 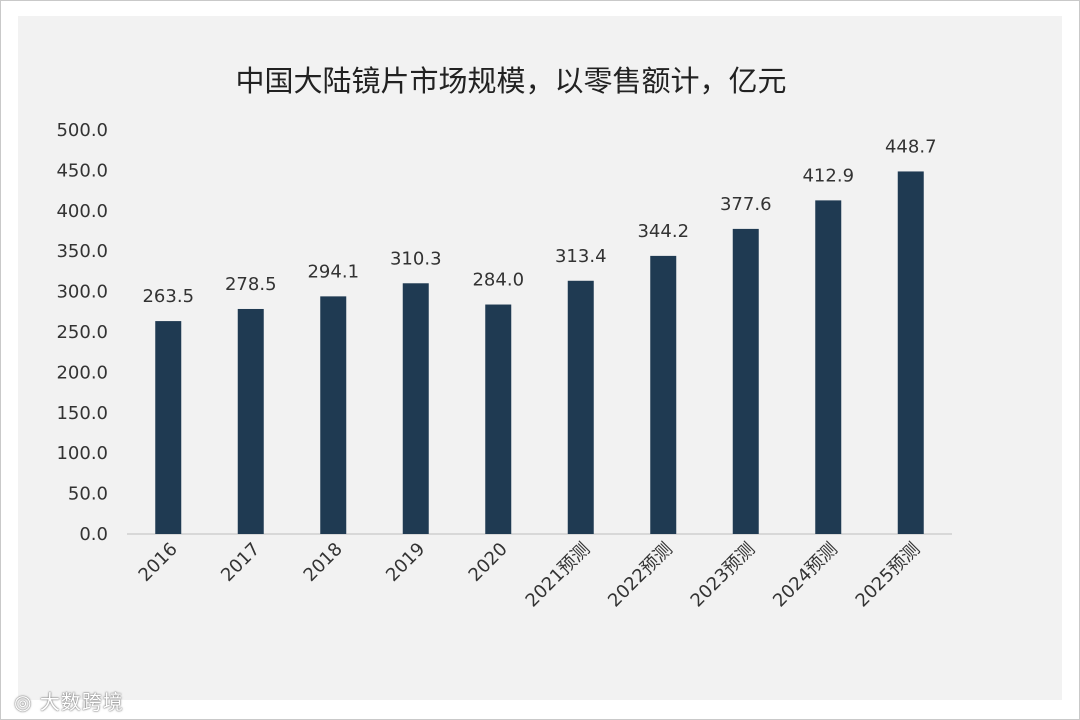 What do you see at coordinates (82, 372) in the screenshot?
I see `y-tick-label: 200.0` at bounding box center [82, 372].